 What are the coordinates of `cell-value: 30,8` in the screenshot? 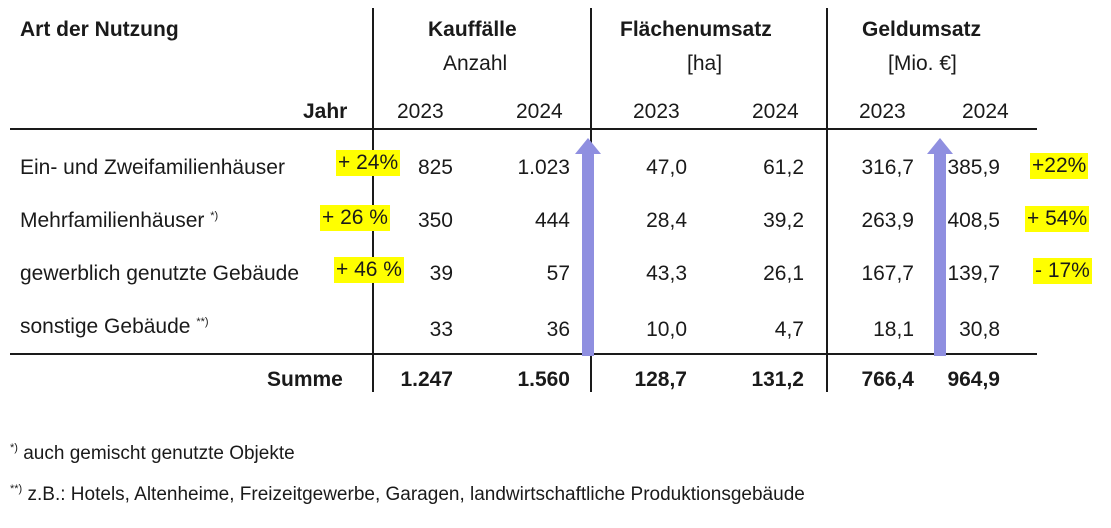 It's located at (979, 329).